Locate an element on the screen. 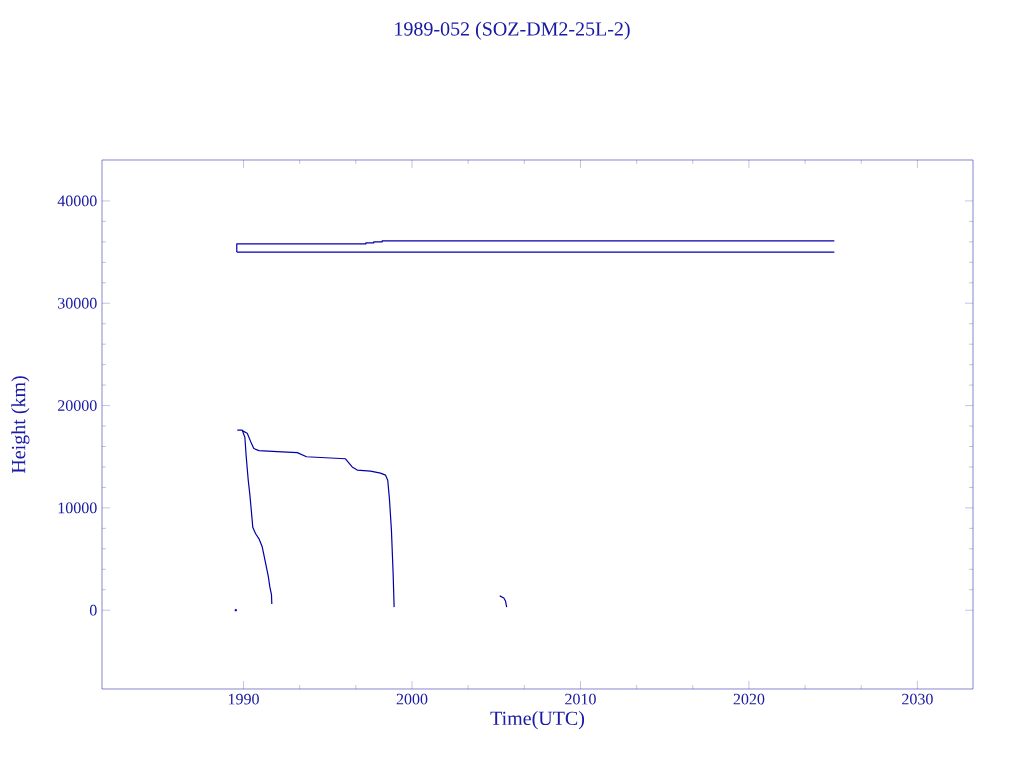  x-tick-label: 1990 is located at coordinates (243, 699).